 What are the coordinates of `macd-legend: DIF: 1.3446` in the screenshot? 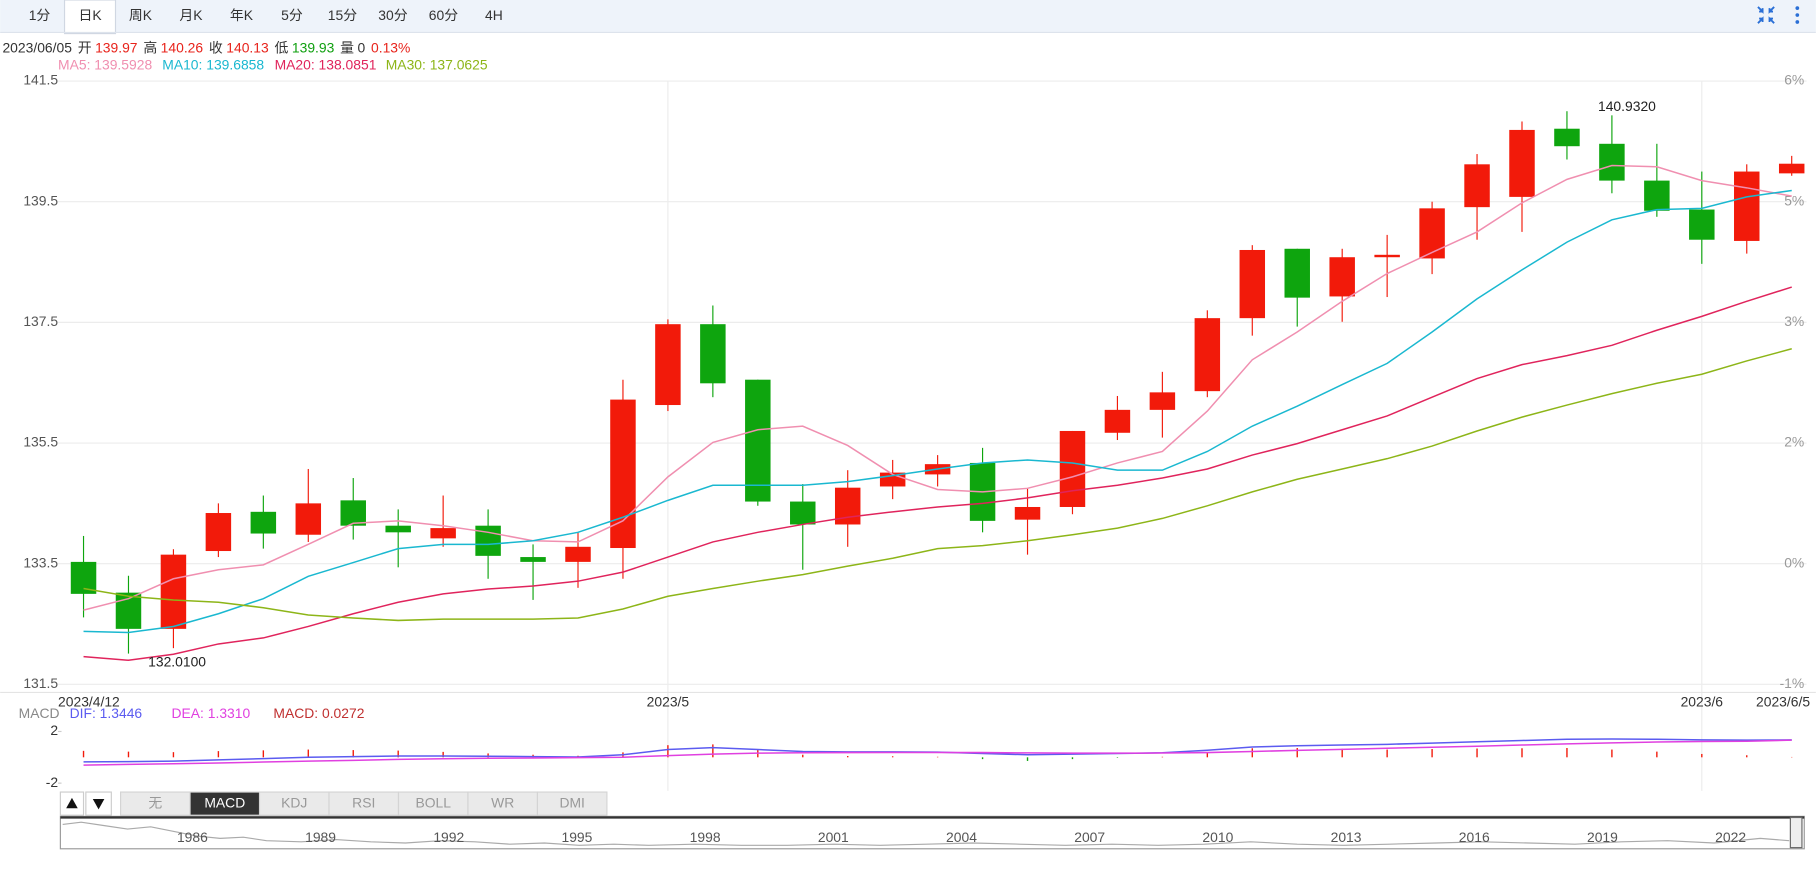 It's located at (106, 713).